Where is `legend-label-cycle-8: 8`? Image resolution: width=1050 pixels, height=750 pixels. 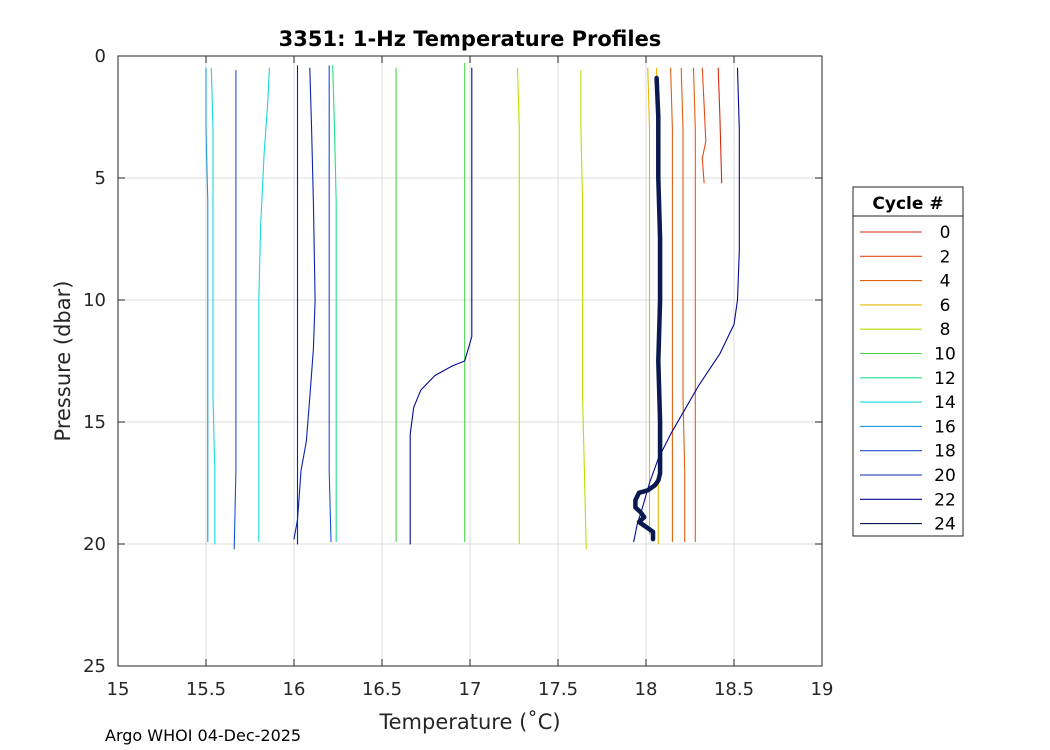 legend-label-cycle-8: 8 is located at coordinates (945, 330).